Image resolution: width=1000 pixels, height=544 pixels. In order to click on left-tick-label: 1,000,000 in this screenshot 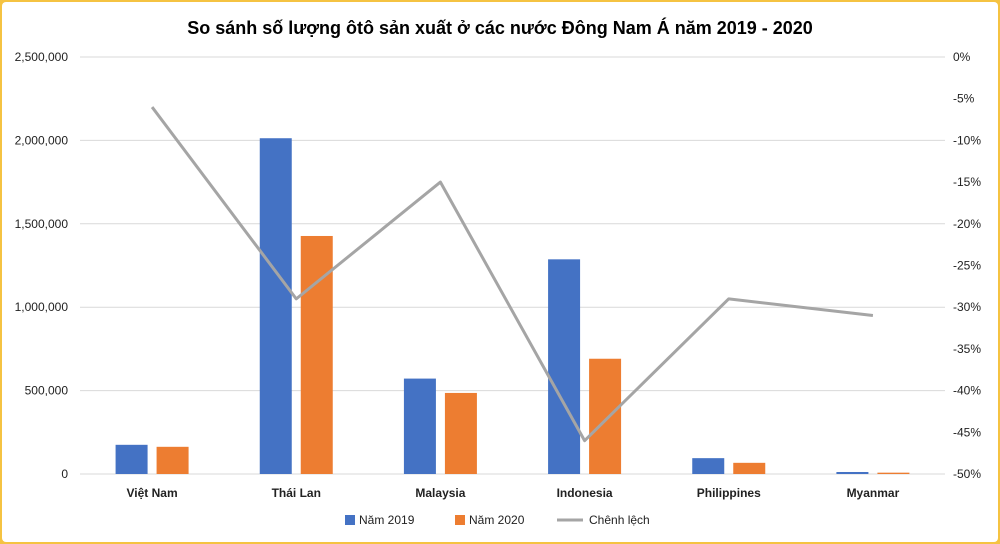, I will do `click(42, 307)`.